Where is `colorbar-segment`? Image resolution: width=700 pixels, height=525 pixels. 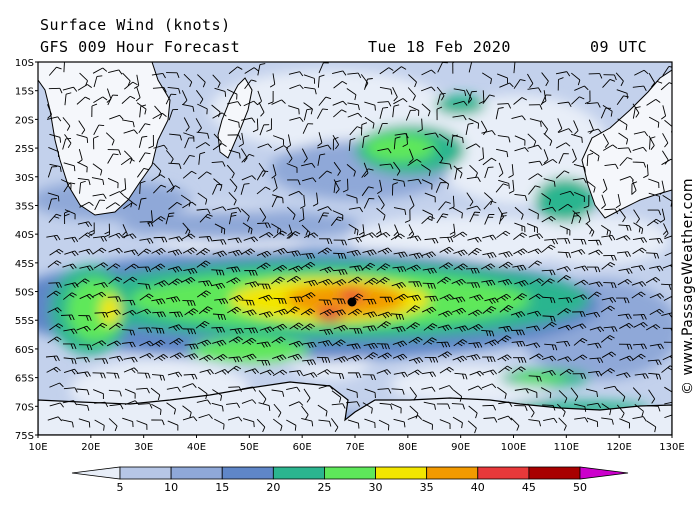
colorbar-segment is located at coordinates (401, 473).